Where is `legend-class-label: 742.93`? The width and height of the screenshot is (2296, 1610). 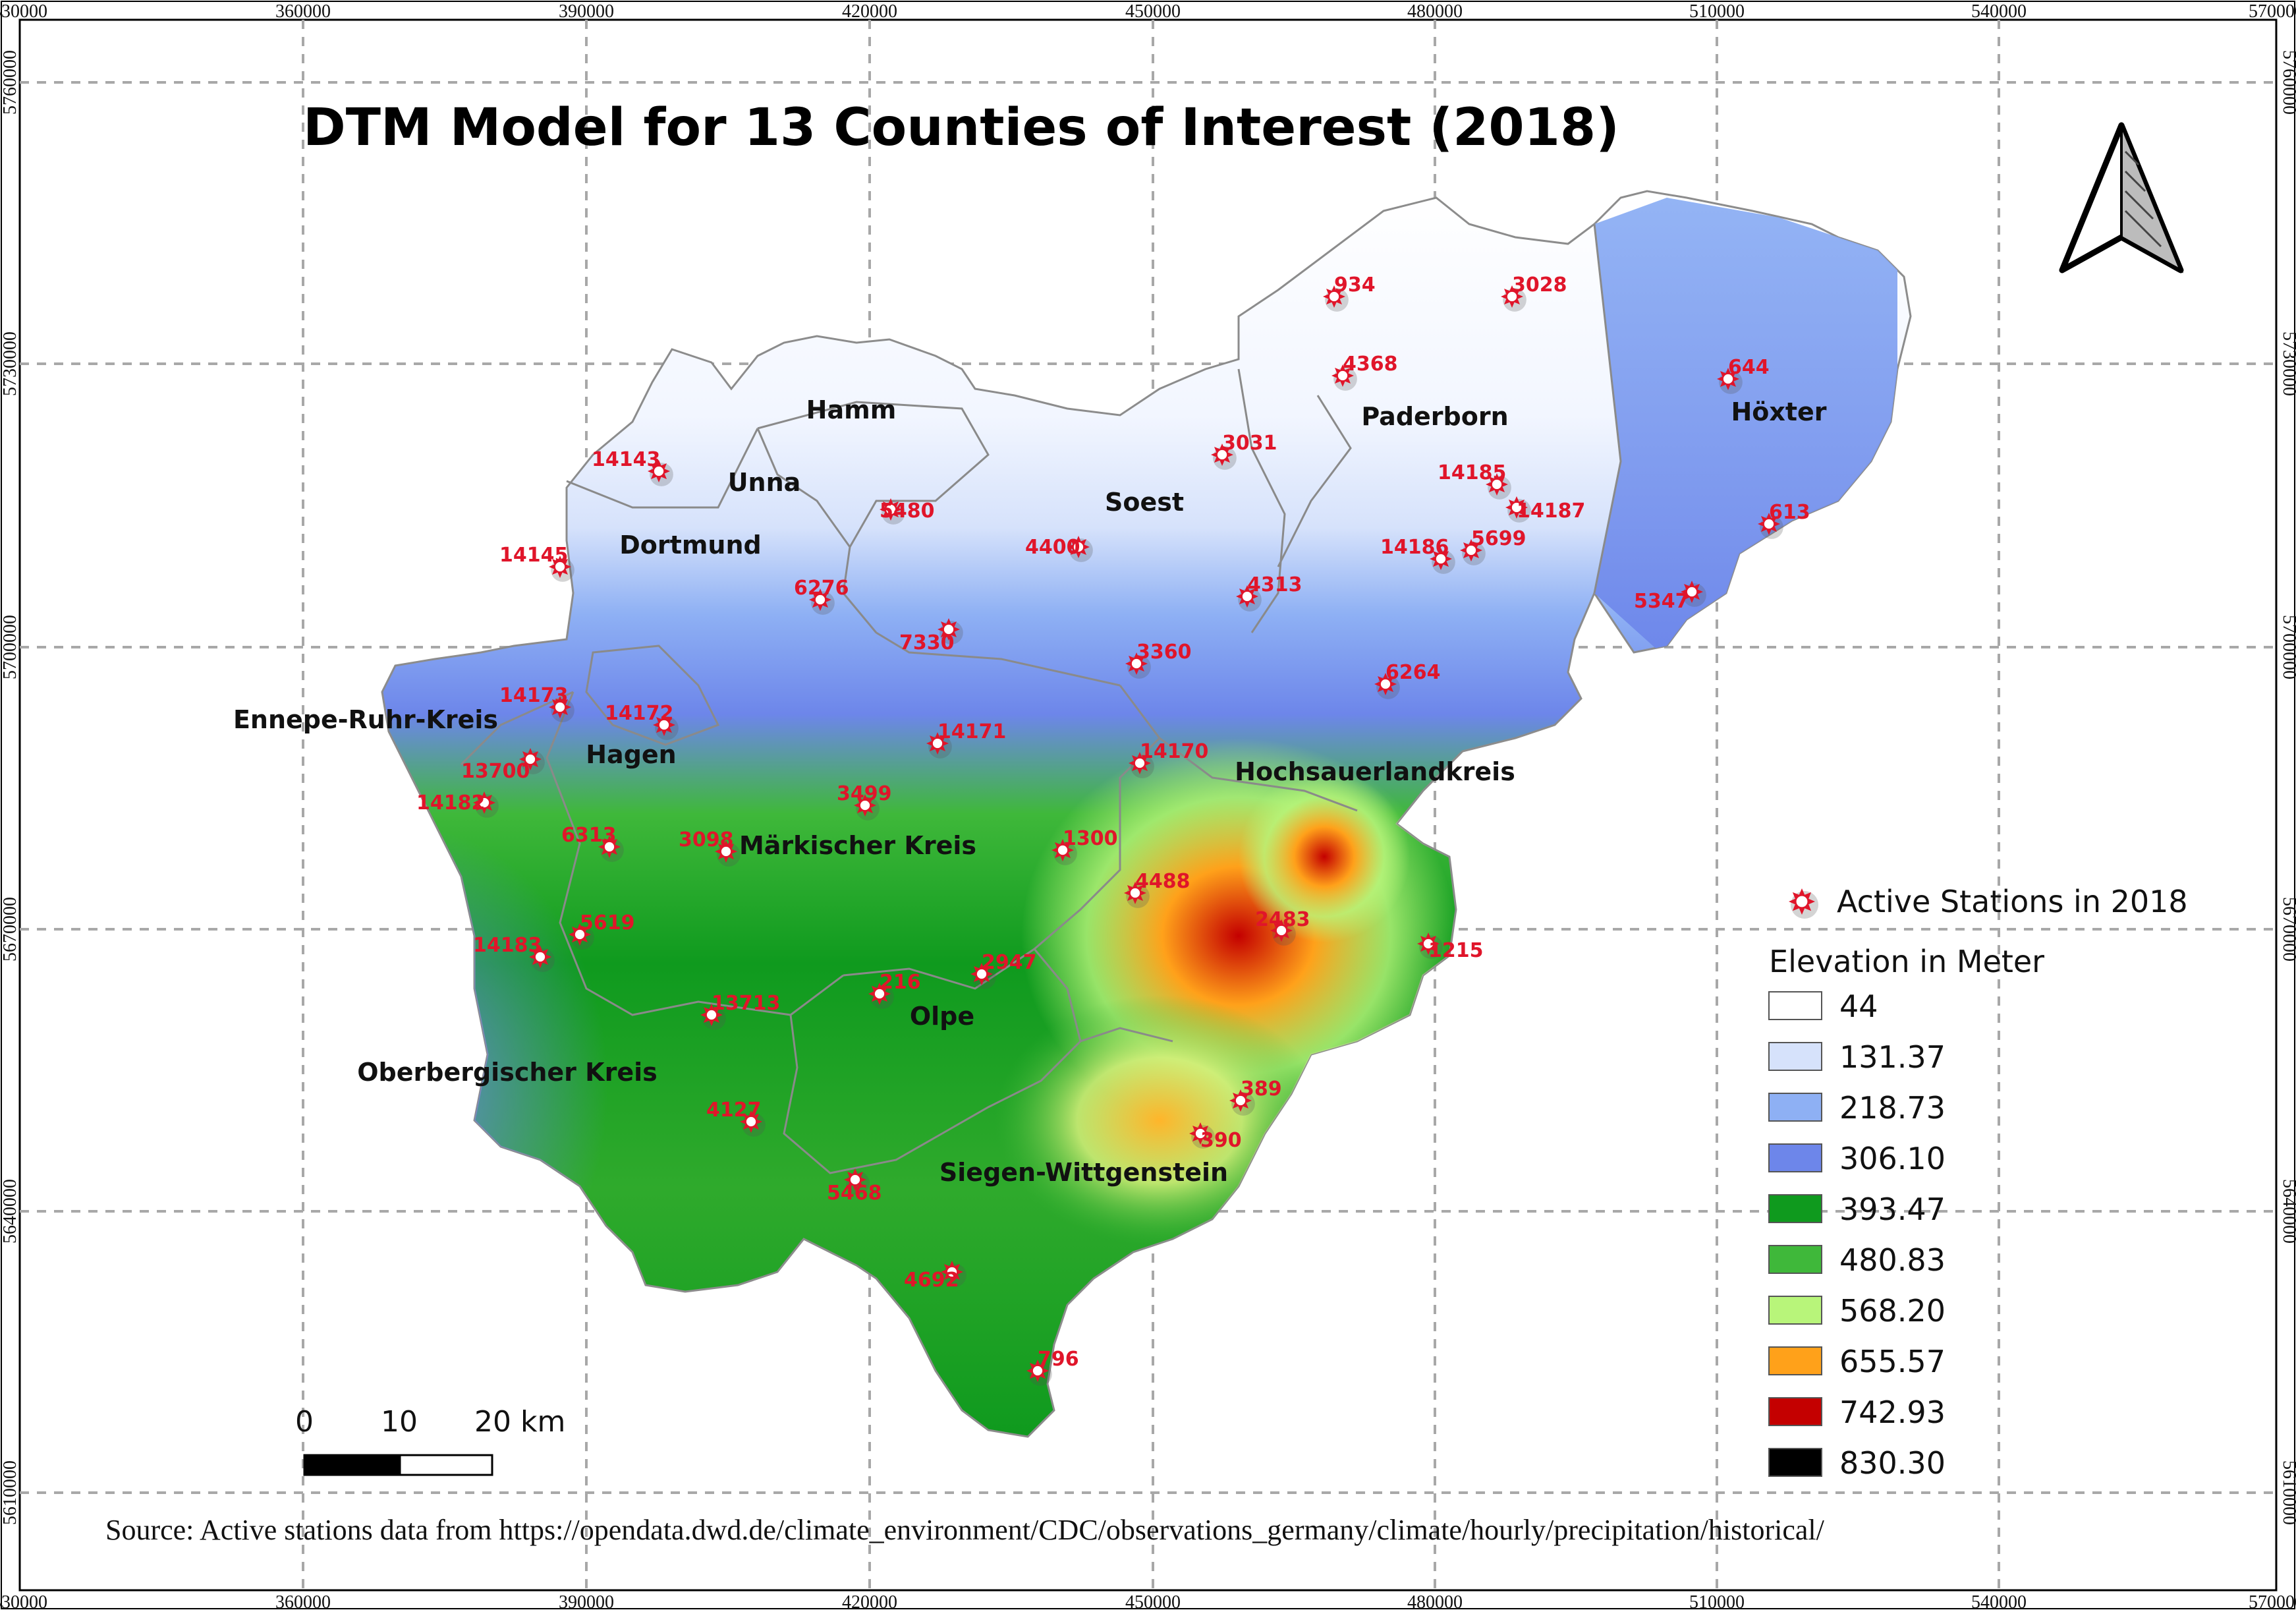 legend-class-label: 742.93 is located at coordinates (1892, 1412).